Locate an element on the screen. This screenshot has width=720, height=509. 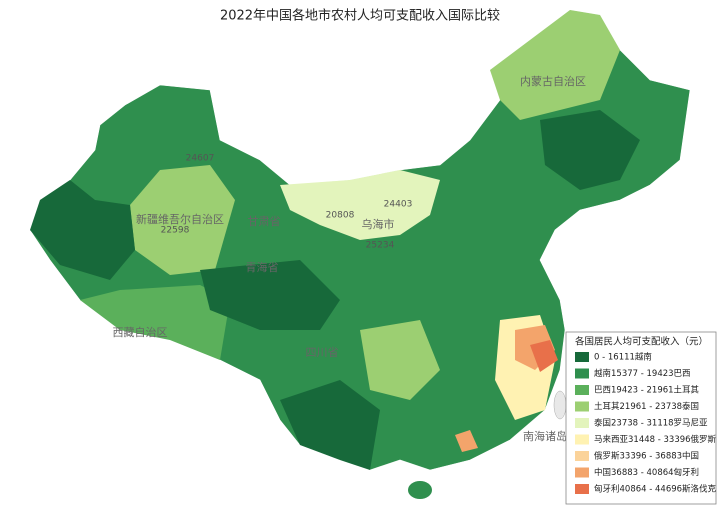
legend-label: 越南15377 - 19423巴西 is located at coordinates (642, 373).